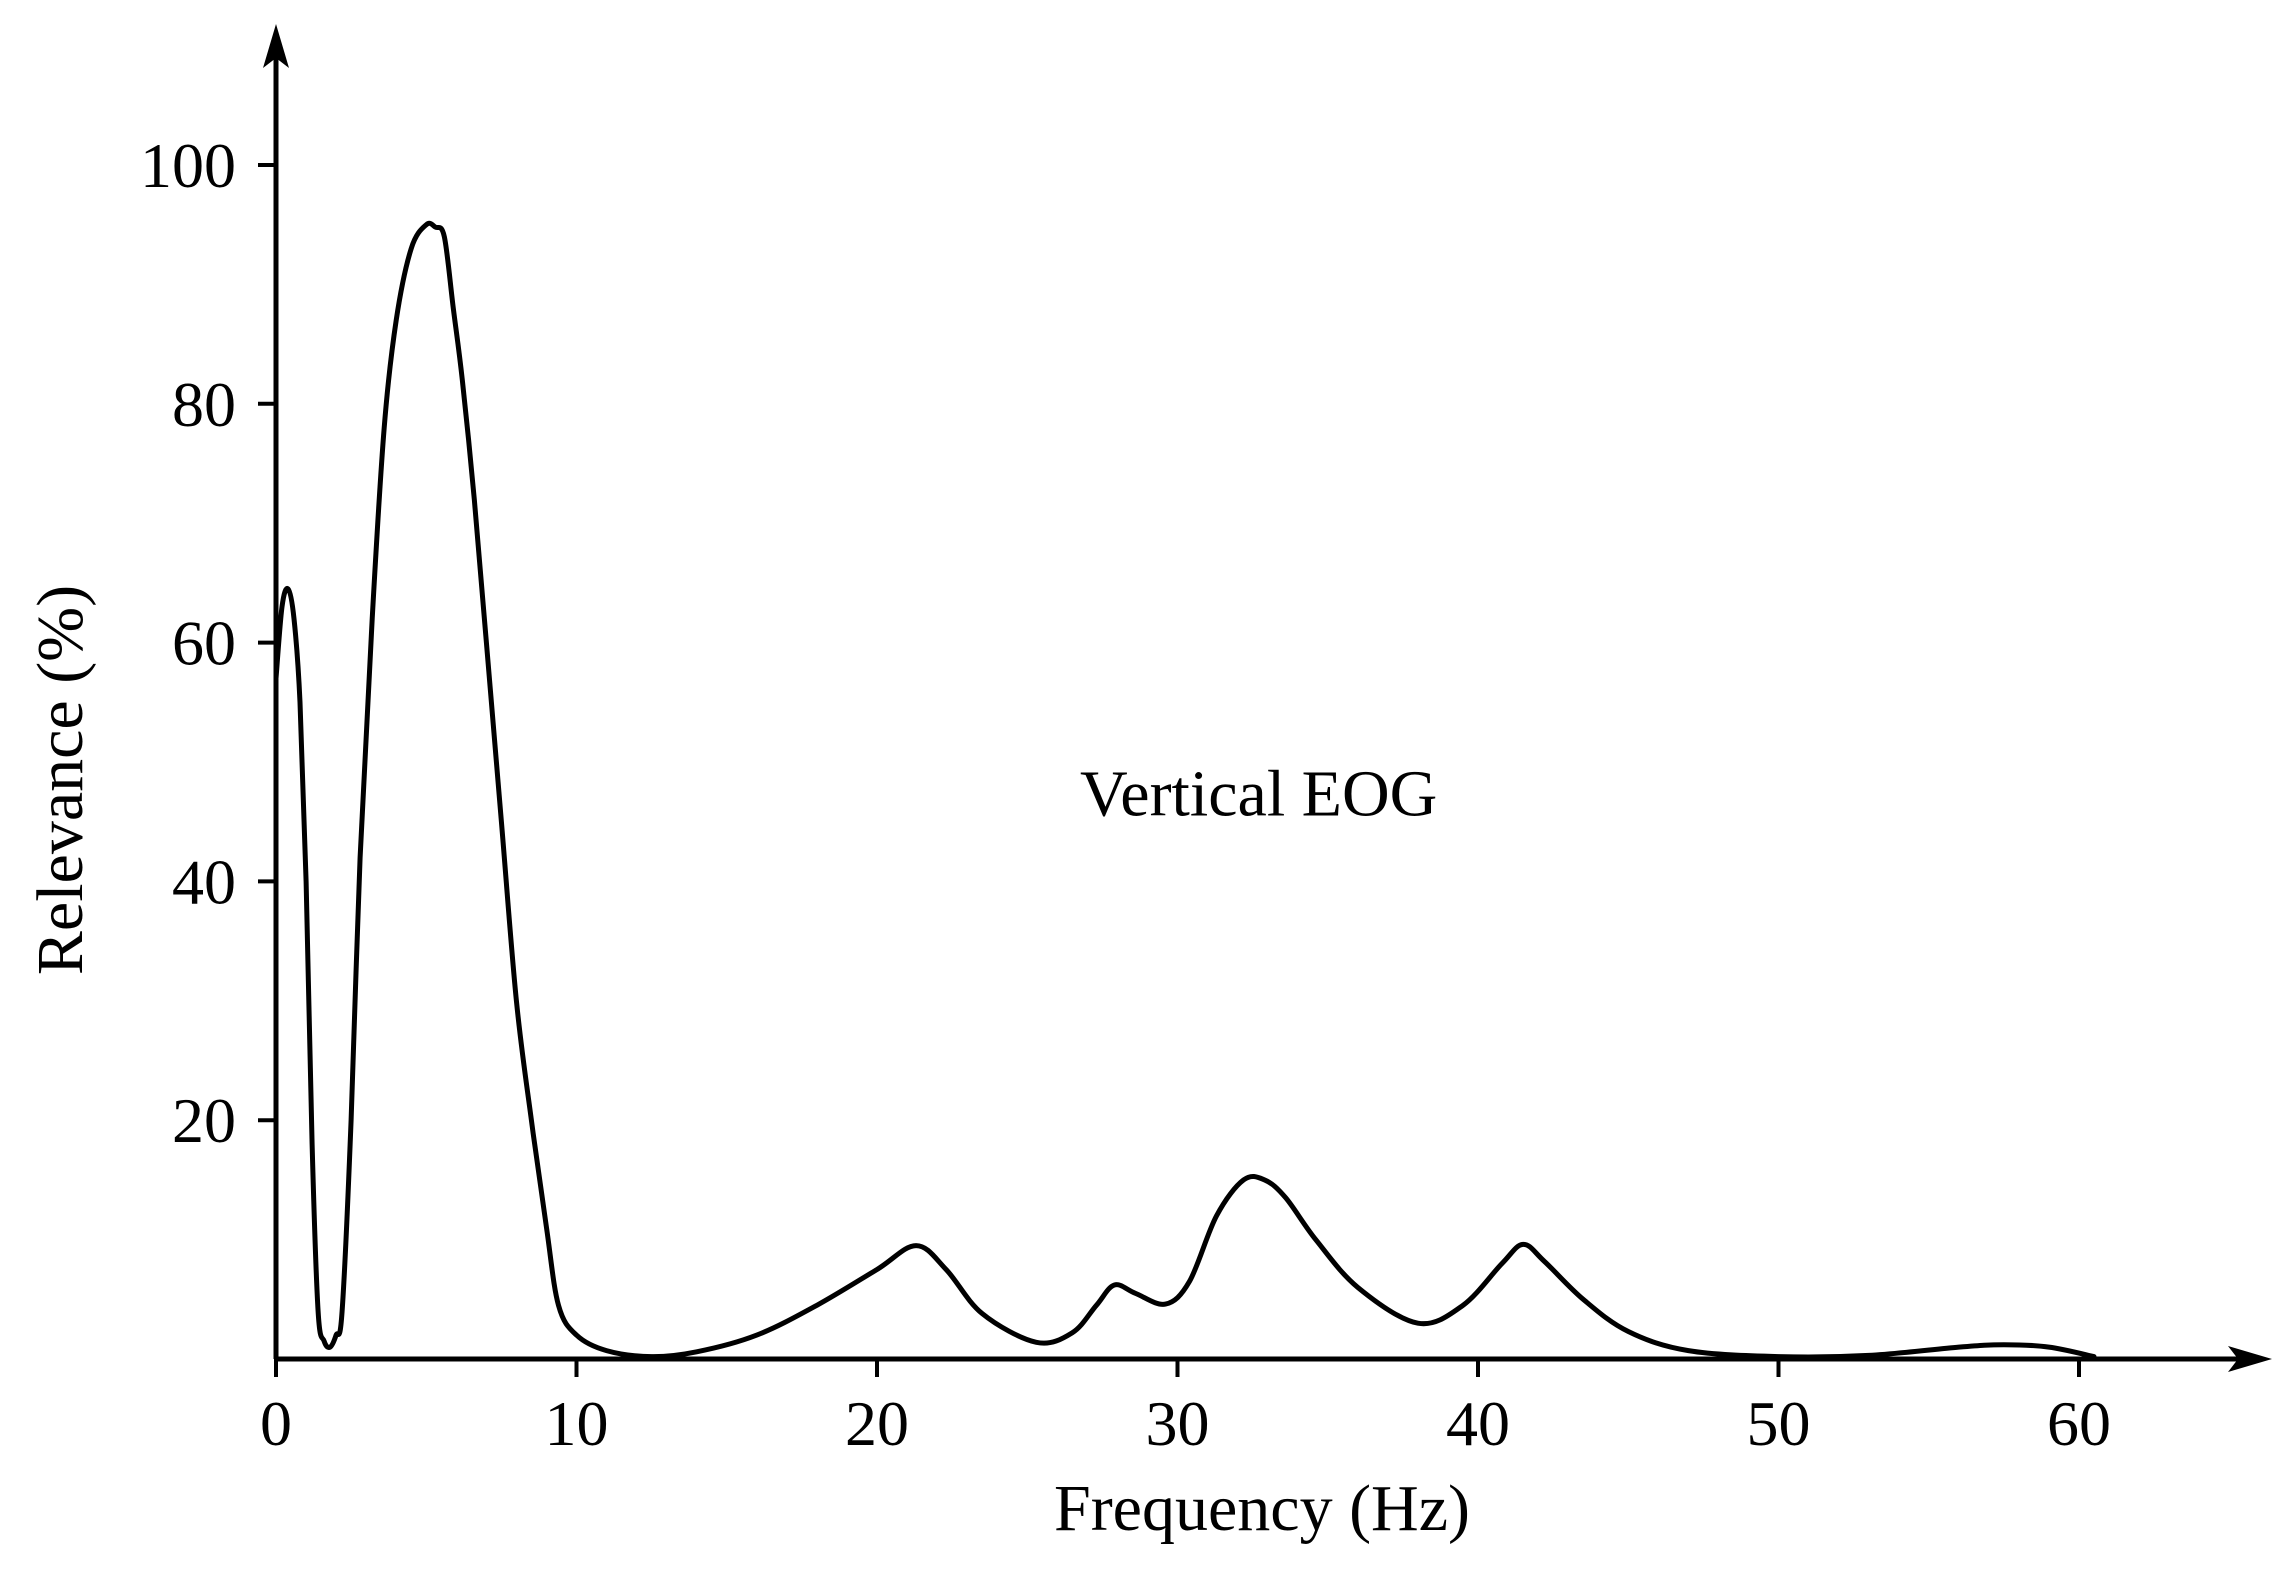 This screenshot has height=1576, width=2291. What do you see at coordinates (2250, 1359) in the screenshot?
I see `x-axis-arrow` at bounding box center [2250, 1359].